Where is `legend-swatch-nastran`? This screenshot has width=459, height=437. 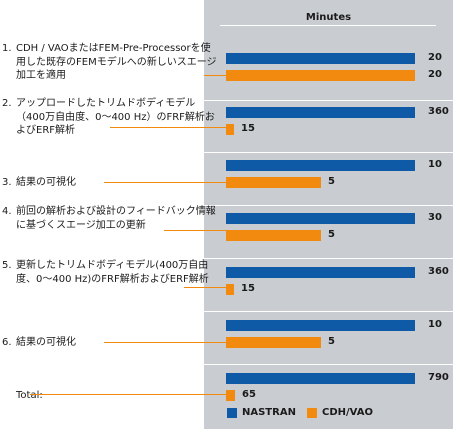 legend-swatch-nastran is located at coordinates (232, 413).